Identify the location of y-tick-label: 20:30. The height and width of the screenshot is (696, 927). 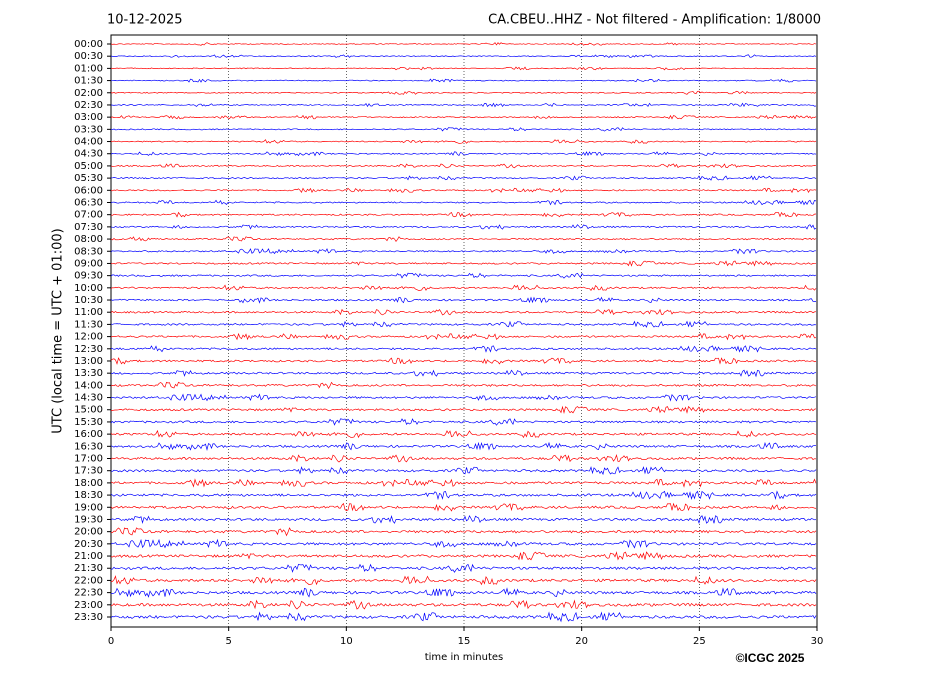
(88, 544).